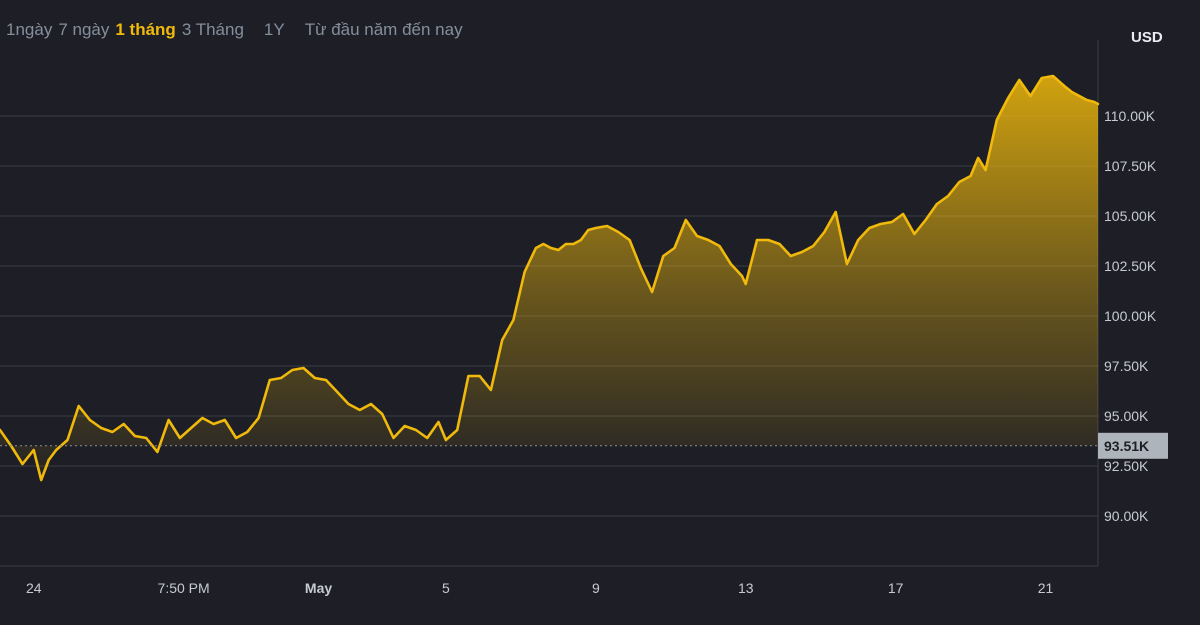 The width and height of the screenshot is (1200, 625). What do you see at coordinates (212, 29) in the screenshot?
I see `tab-3-months: 3 Tháng` at bounding box center [212, 29].